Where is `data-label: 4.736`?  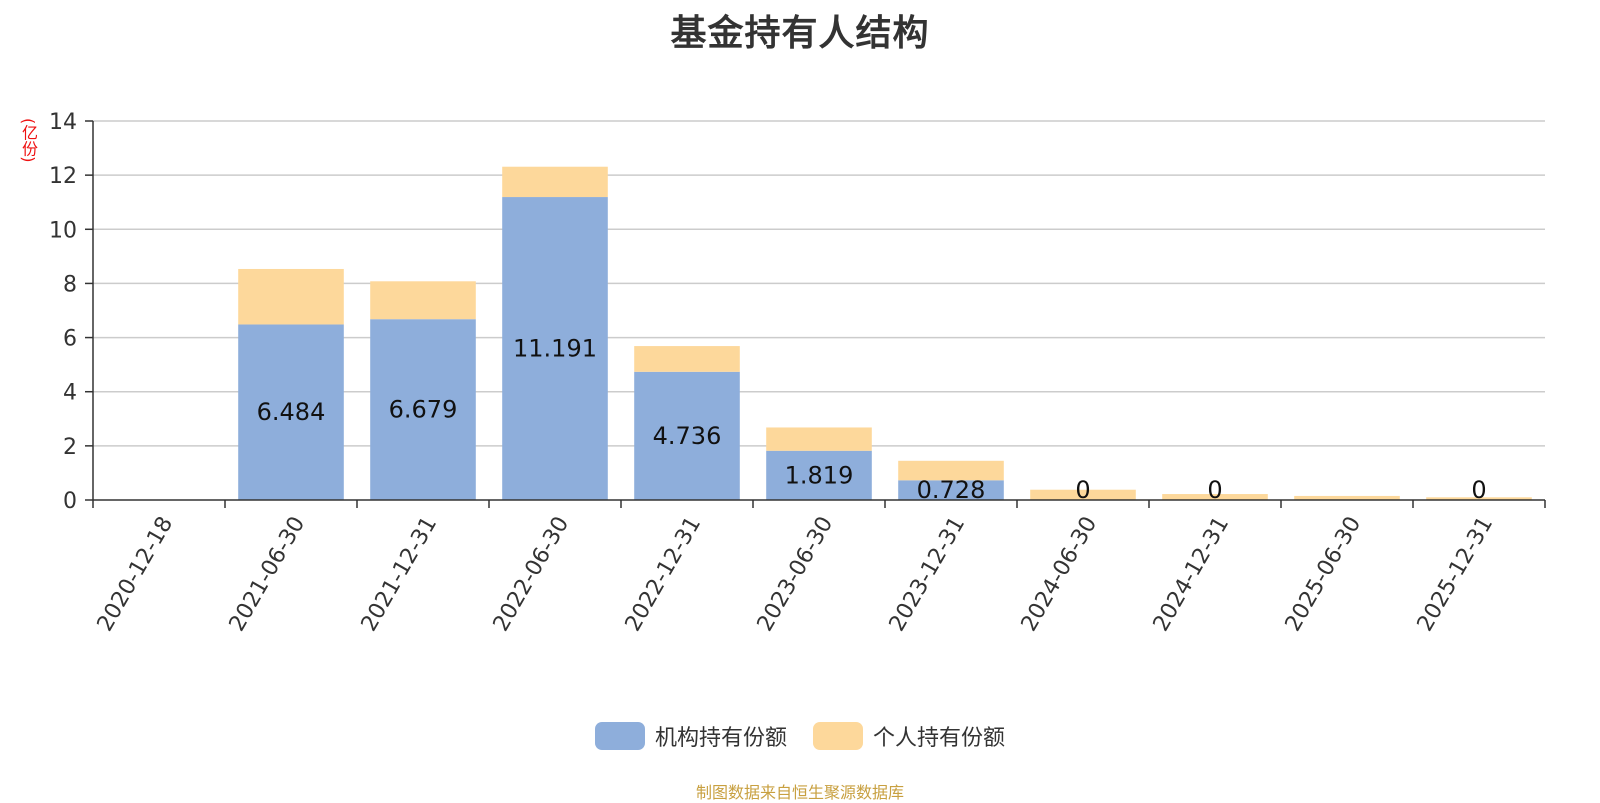
data-label: 4.736 is located at coordinates (687, 436).